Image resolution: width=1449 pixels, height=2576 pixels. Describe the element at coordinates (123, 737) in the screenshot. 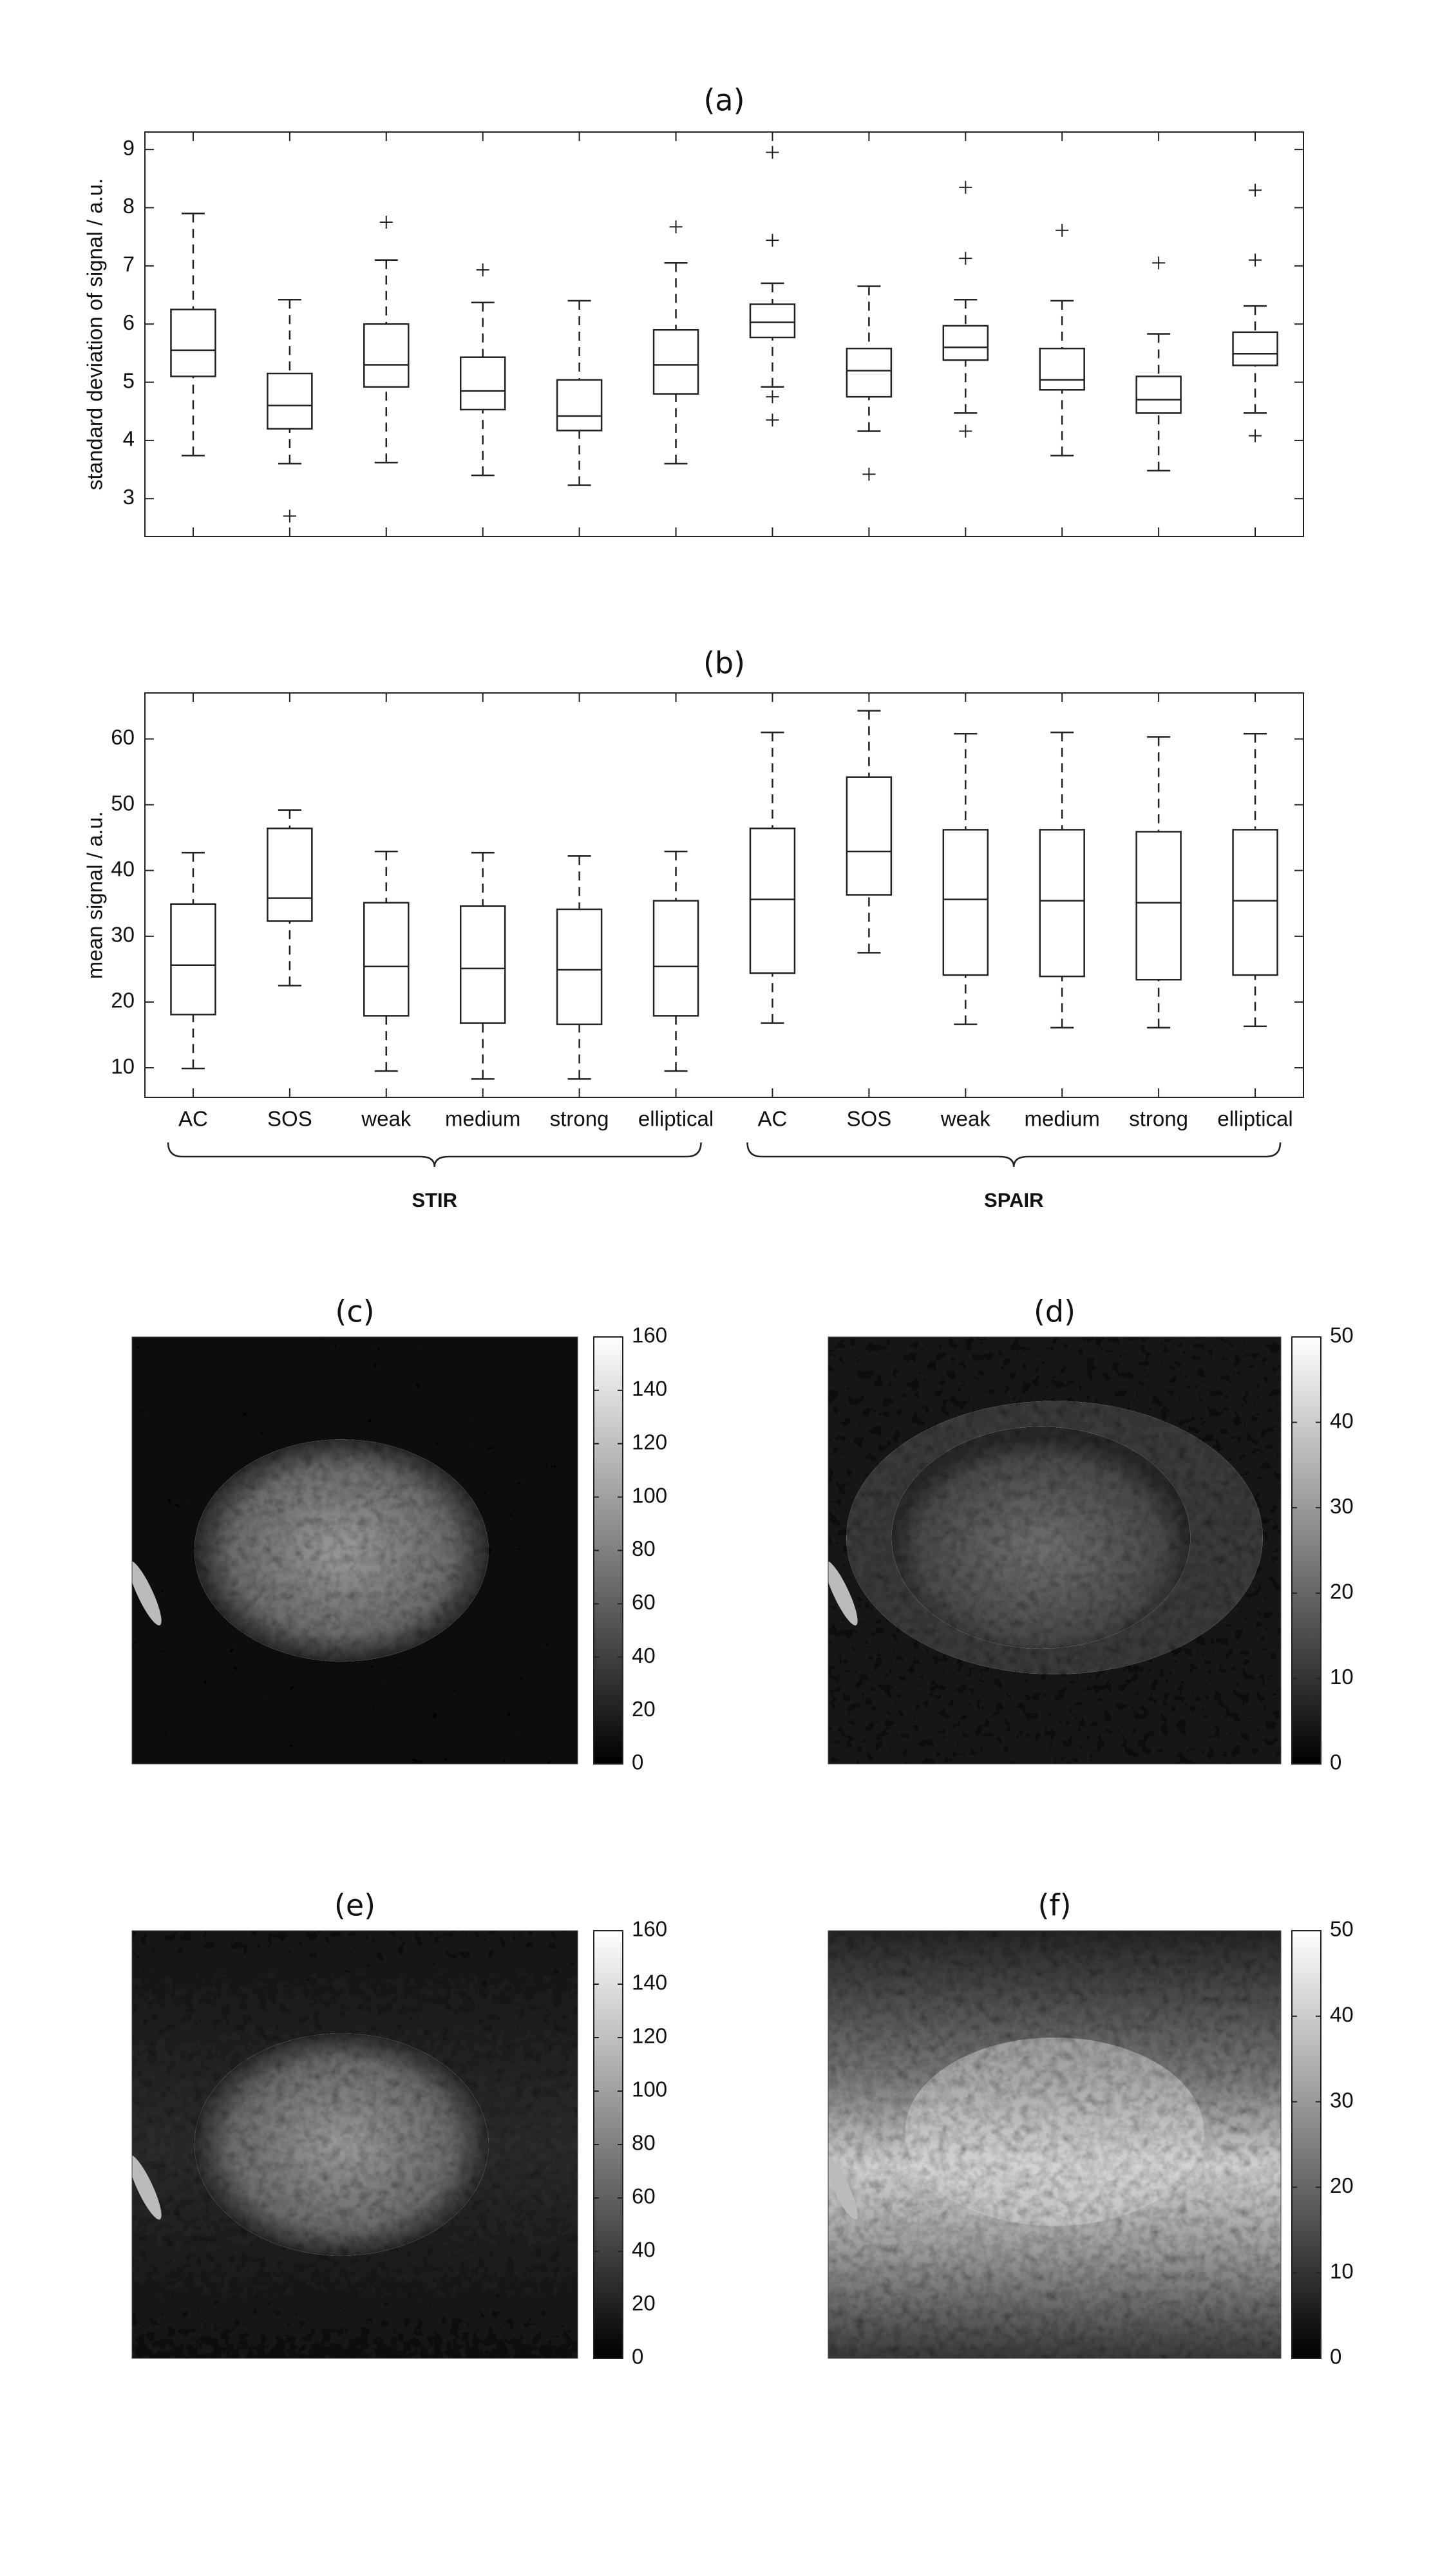

I see `y-tick-label: 60` at that location.